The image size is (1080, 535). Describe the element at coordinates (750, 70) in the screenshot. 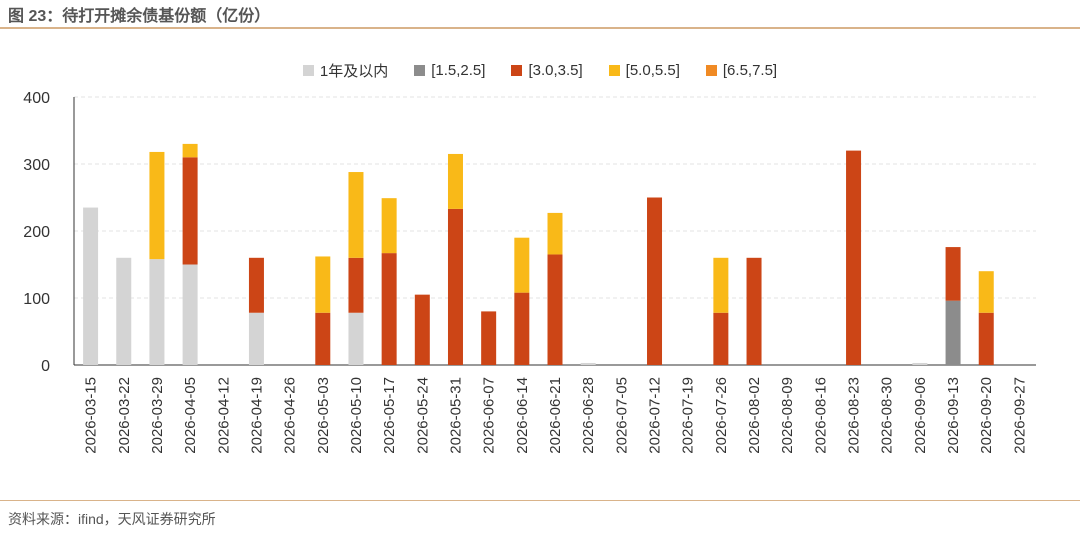

I see `legend-label-5: [6.5,7.5]` at that location.